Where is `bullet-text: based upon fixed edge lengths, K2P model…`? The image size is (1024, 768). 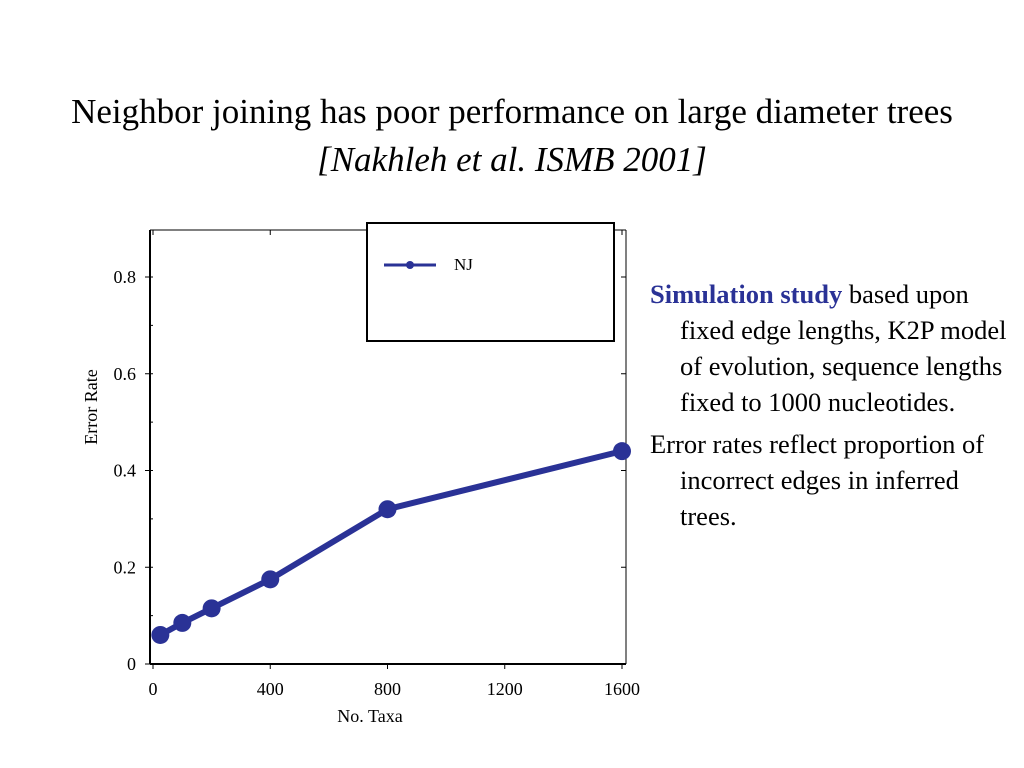 bullet-text: based upon fixed edge lengths, K2P model… is located at coordinates (843, 348).